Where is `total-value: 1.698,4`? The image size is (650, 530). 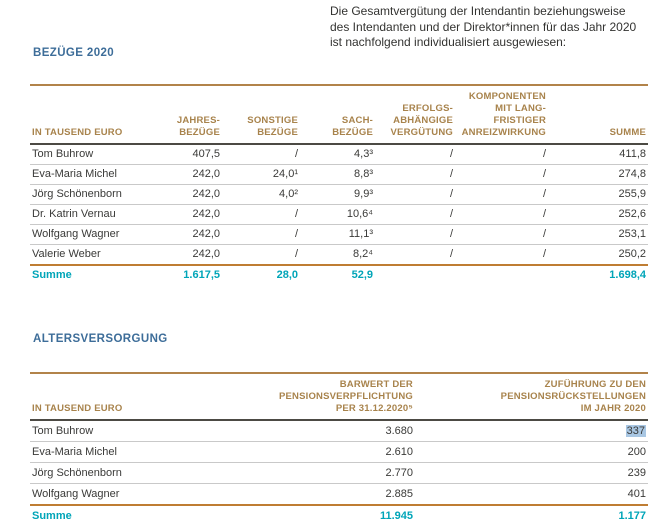
total-value: 1.698,4 is located at coordinates (598, 274).